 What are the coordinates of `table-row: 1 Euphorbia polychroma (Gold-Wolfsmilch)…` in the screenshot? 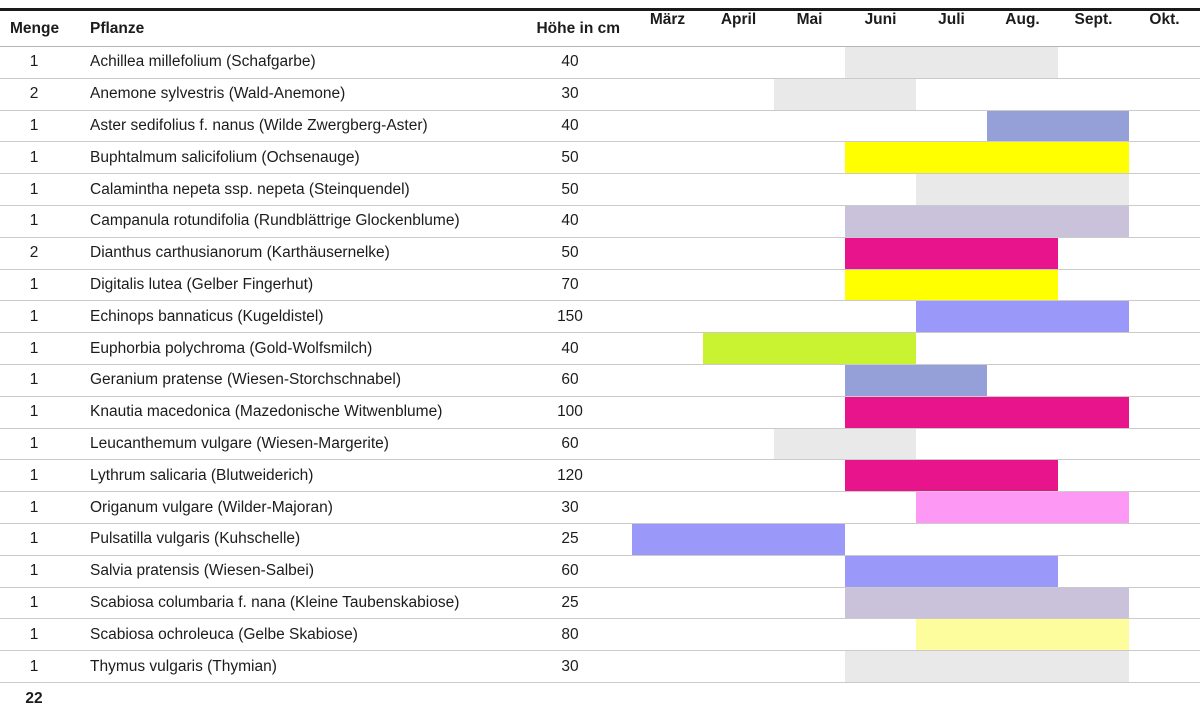 It's located at (600, 348).